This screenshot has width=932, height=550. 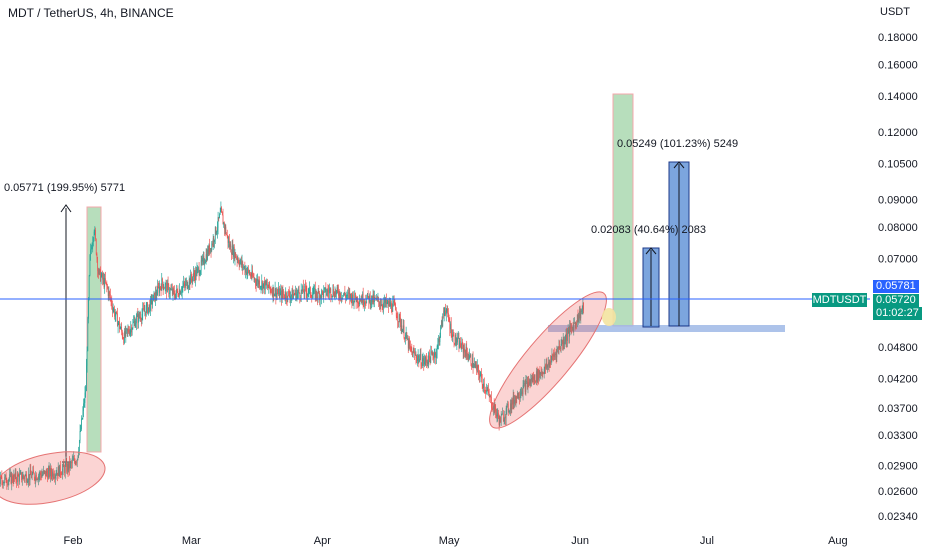 What do you see at coordinates (548, 360) in the screenshot?
I see `highlight-ellipse-may` at bounding box center [548, 360].